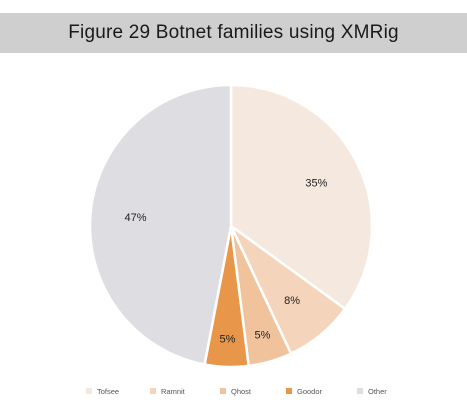  What do you see at coordinates (241, 391) in the screenshot?
I see `legend-label-qhost: Qhost` at bounding box center [241, 391].